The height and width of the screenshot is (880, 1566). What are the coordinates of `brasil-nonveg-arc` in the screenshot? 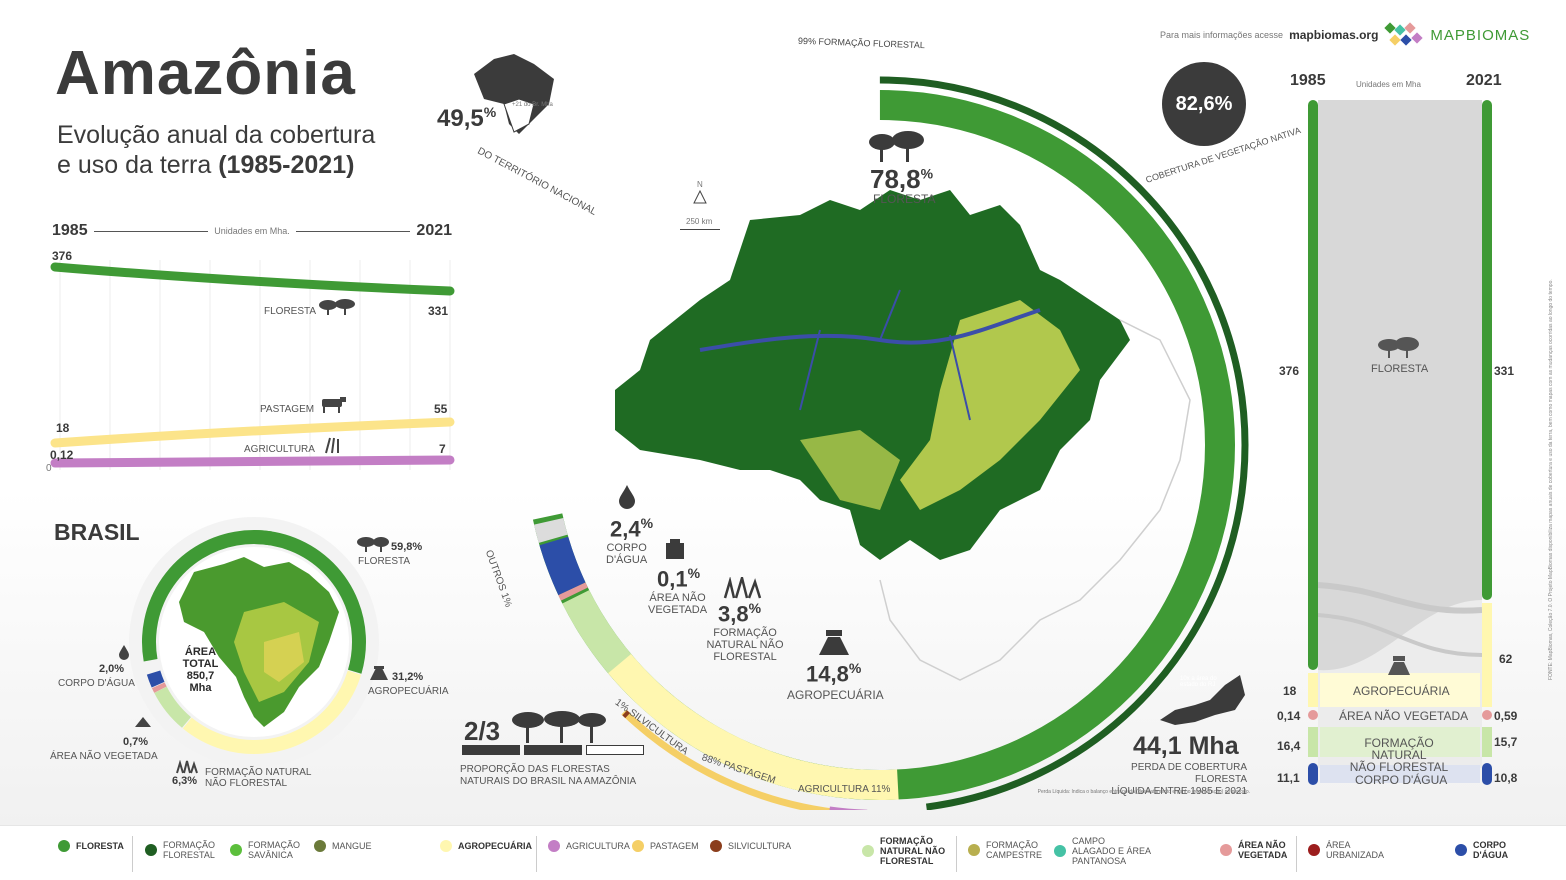 It's located at (254, 642).